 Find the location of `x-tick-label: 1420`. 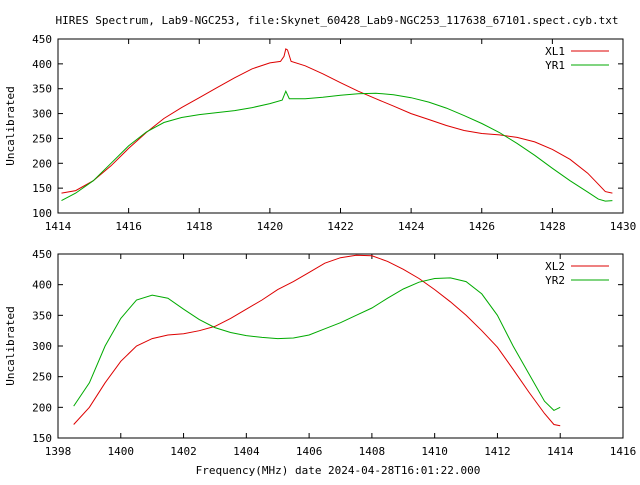

x-tick-label: 1420 is located at coordinates (270, 226).